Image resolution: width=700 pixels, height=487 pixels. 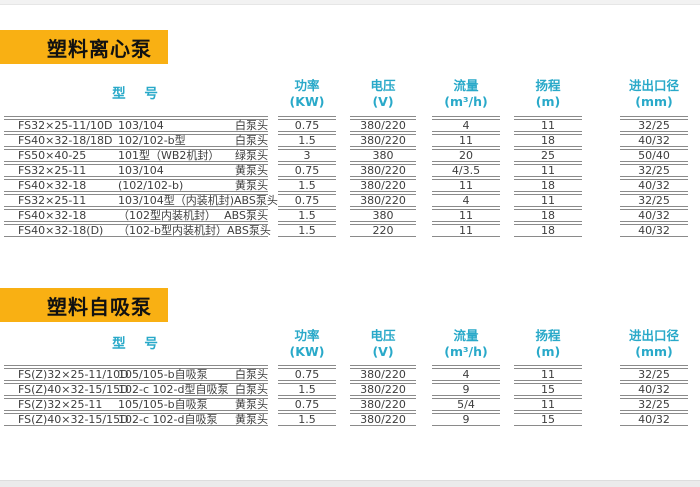 I want to click on model-code: FS32×25-11/10D, so click(x=65, y=125).